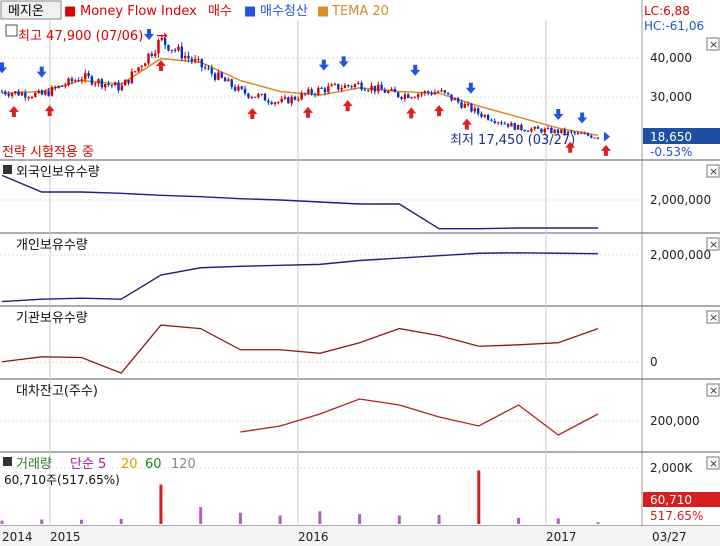 This screenshot has width=720, height=546. I want to click on volume-title: 거래량, so click(34, 464).